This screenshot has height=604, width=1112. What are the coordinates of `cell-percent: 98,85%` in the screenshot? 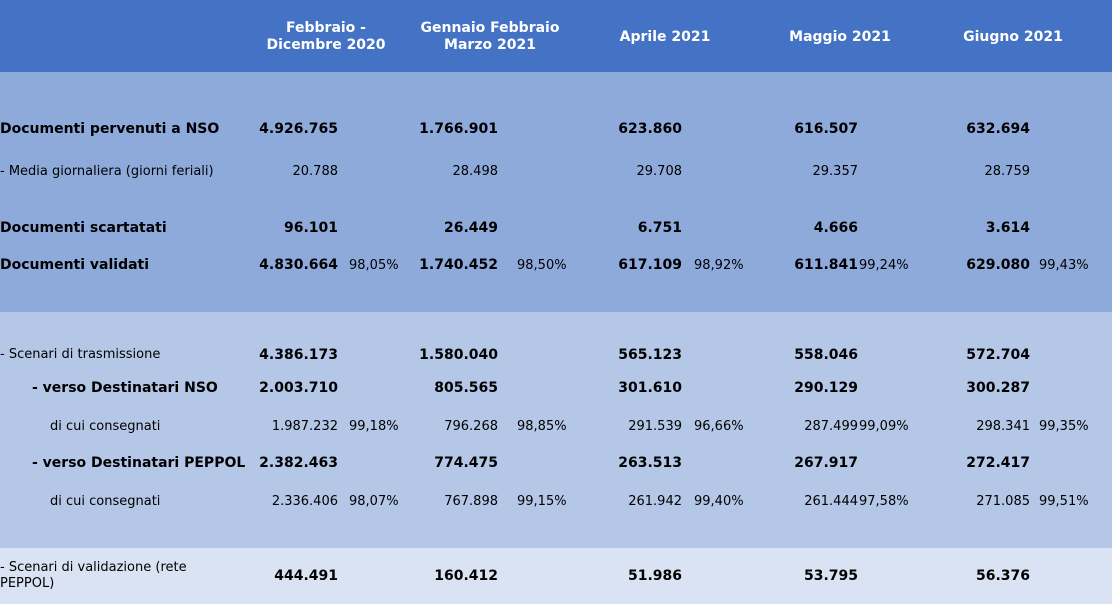 It's located at (542, 426).